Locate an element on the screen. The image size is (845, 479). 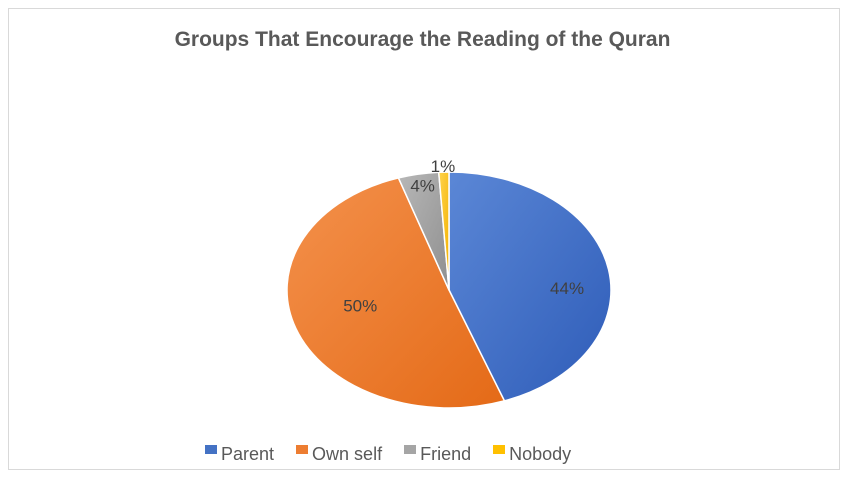
legend-label: Friend is located at coordinates (446, 454).